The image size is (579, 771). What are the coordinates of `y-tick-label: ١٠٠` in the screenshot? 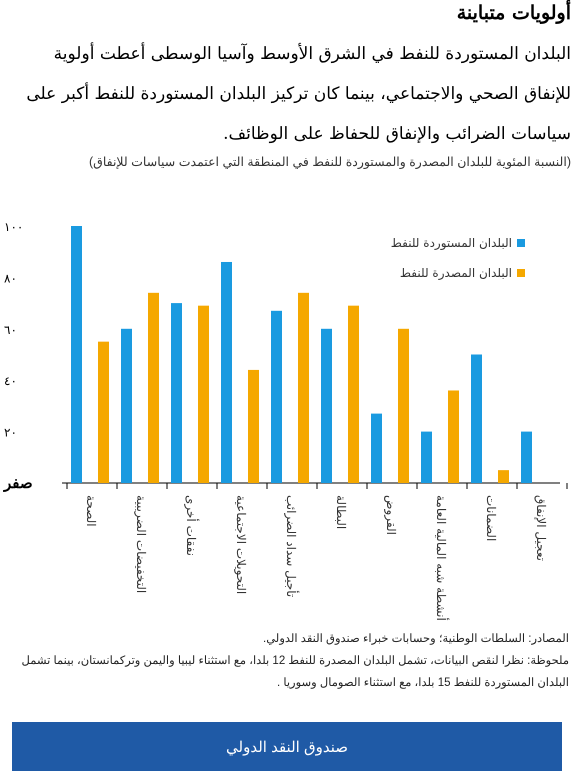 It's located at (13, 227).